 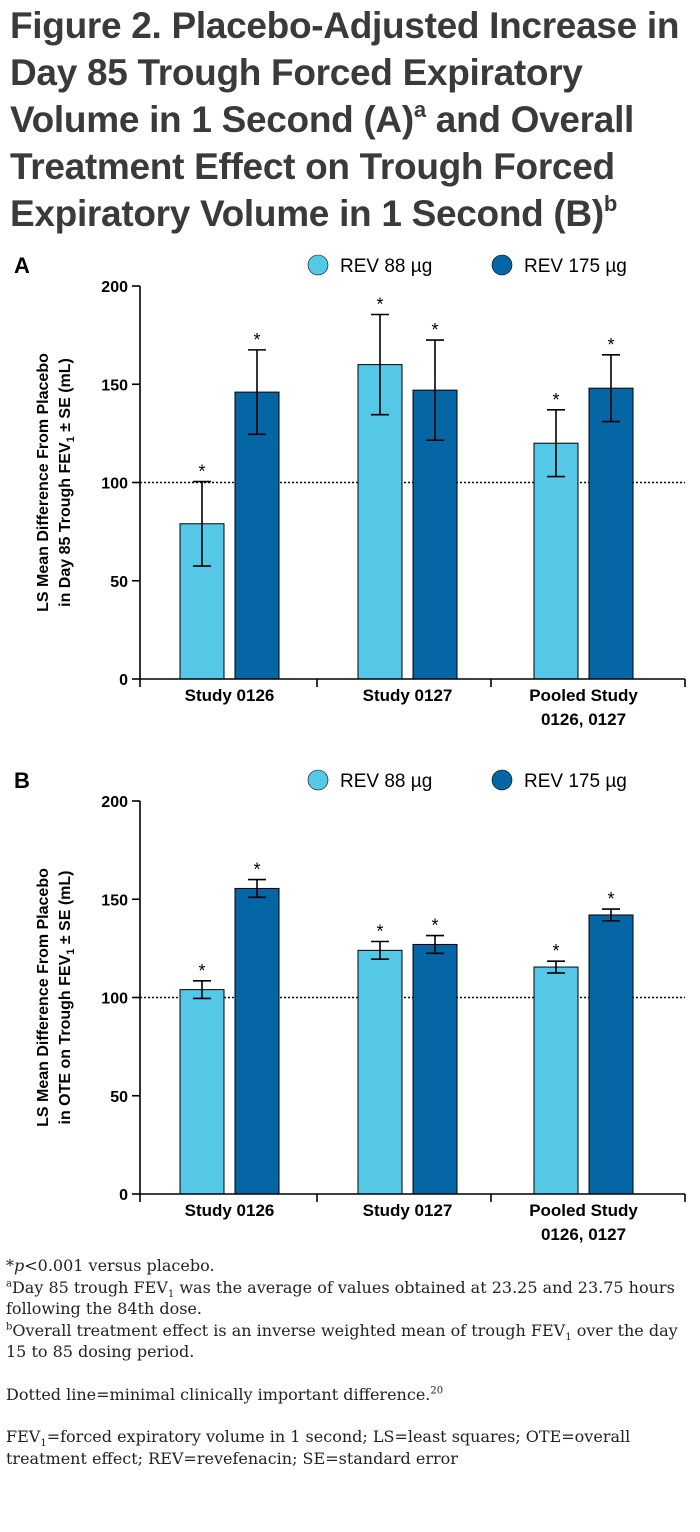 What do you see at coordinates (386, 781) in the screenshot?
I see `legend-label: REV 88 µg` at bounding box center [386, 781].